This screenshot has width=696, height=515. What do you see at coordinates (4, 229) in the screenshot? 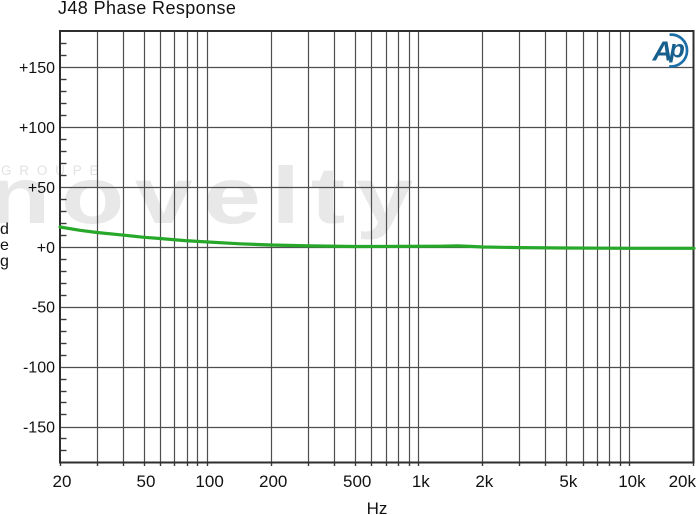
I see `svg-text: d` at bounding box center [4, 229].